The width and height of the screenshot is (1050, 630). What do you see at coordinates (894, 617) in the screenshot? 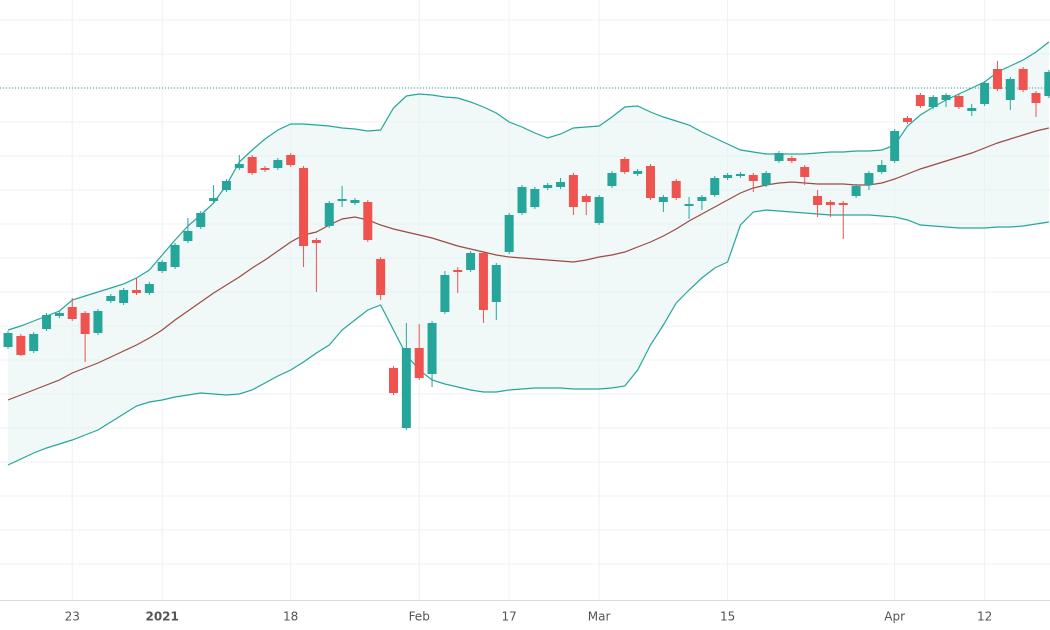
I see `x-tick-label: Apr` at bounding box center [894, 617].